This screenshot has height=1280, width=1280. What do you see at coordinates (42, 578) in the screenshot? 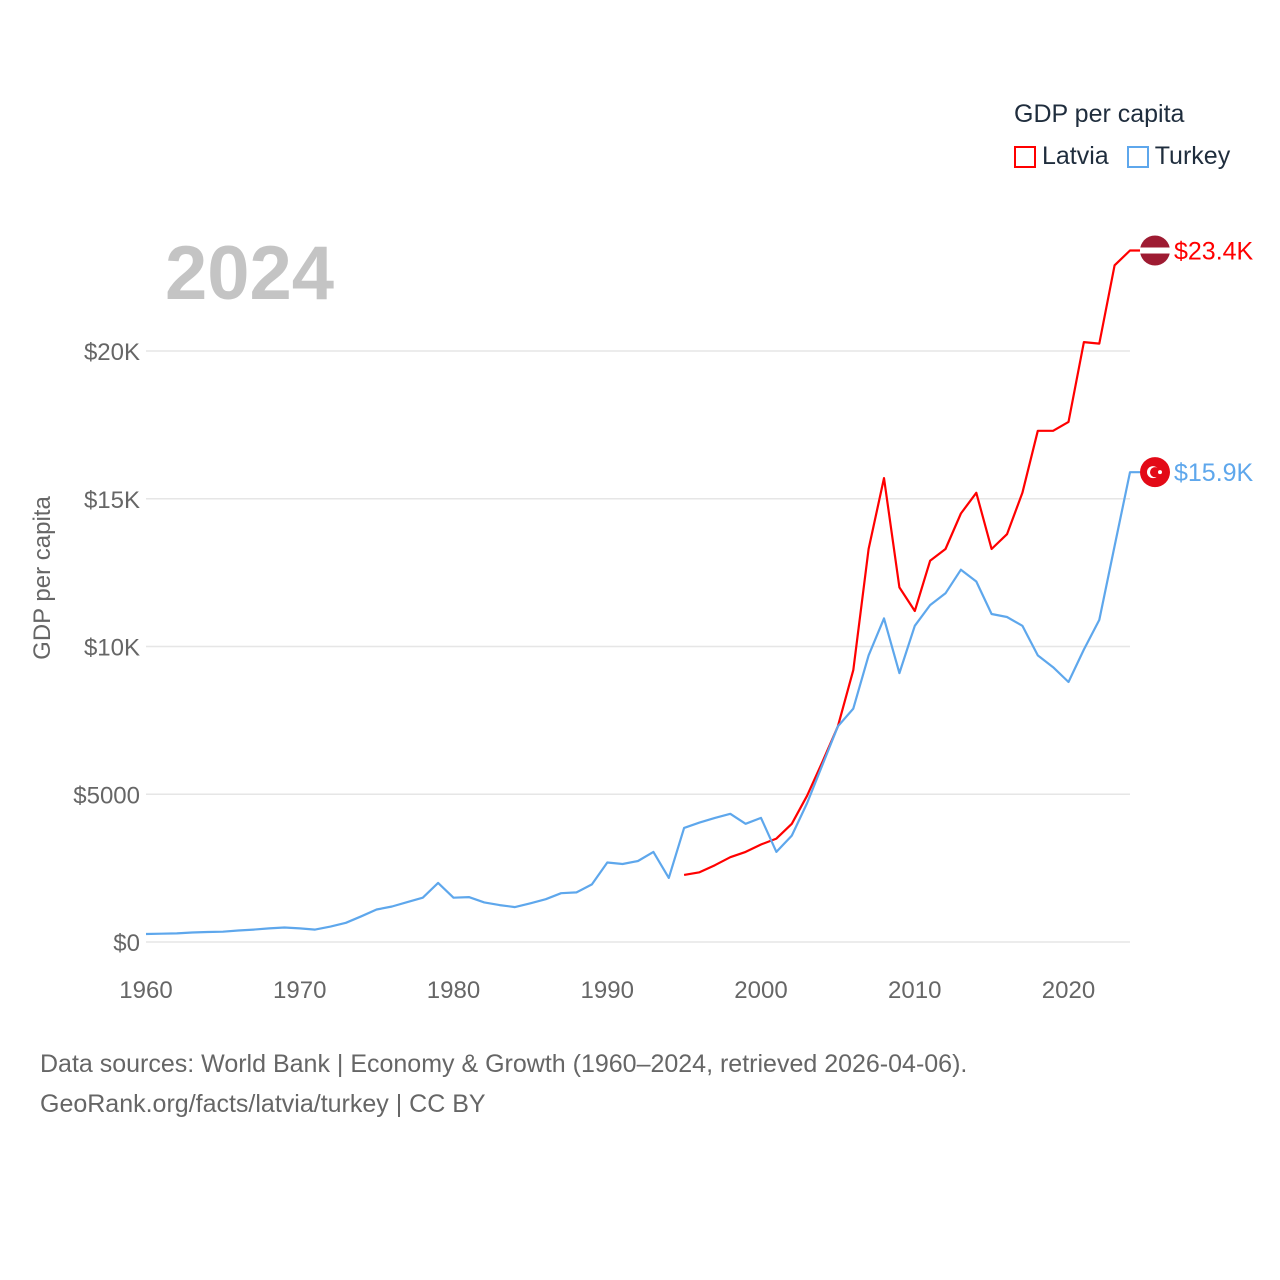
I see `y-axis-label: GDP per capita` at bounding box center [42, 578].